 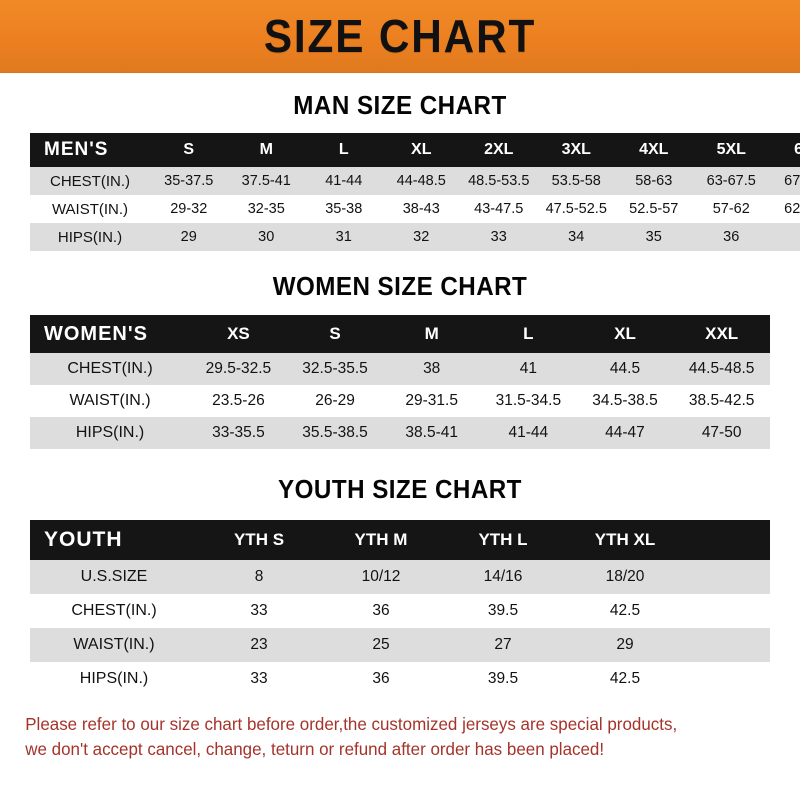 I want to click on youth-hips-xl: 42.5, so click(x=625, y=678).